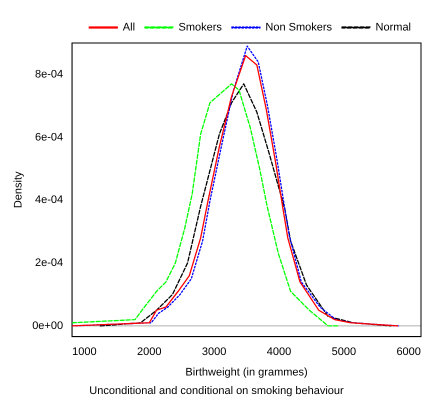  Describe the element at coordinates (200, 28) in the screenshot. I see `legend-label: Smokers` at that location.